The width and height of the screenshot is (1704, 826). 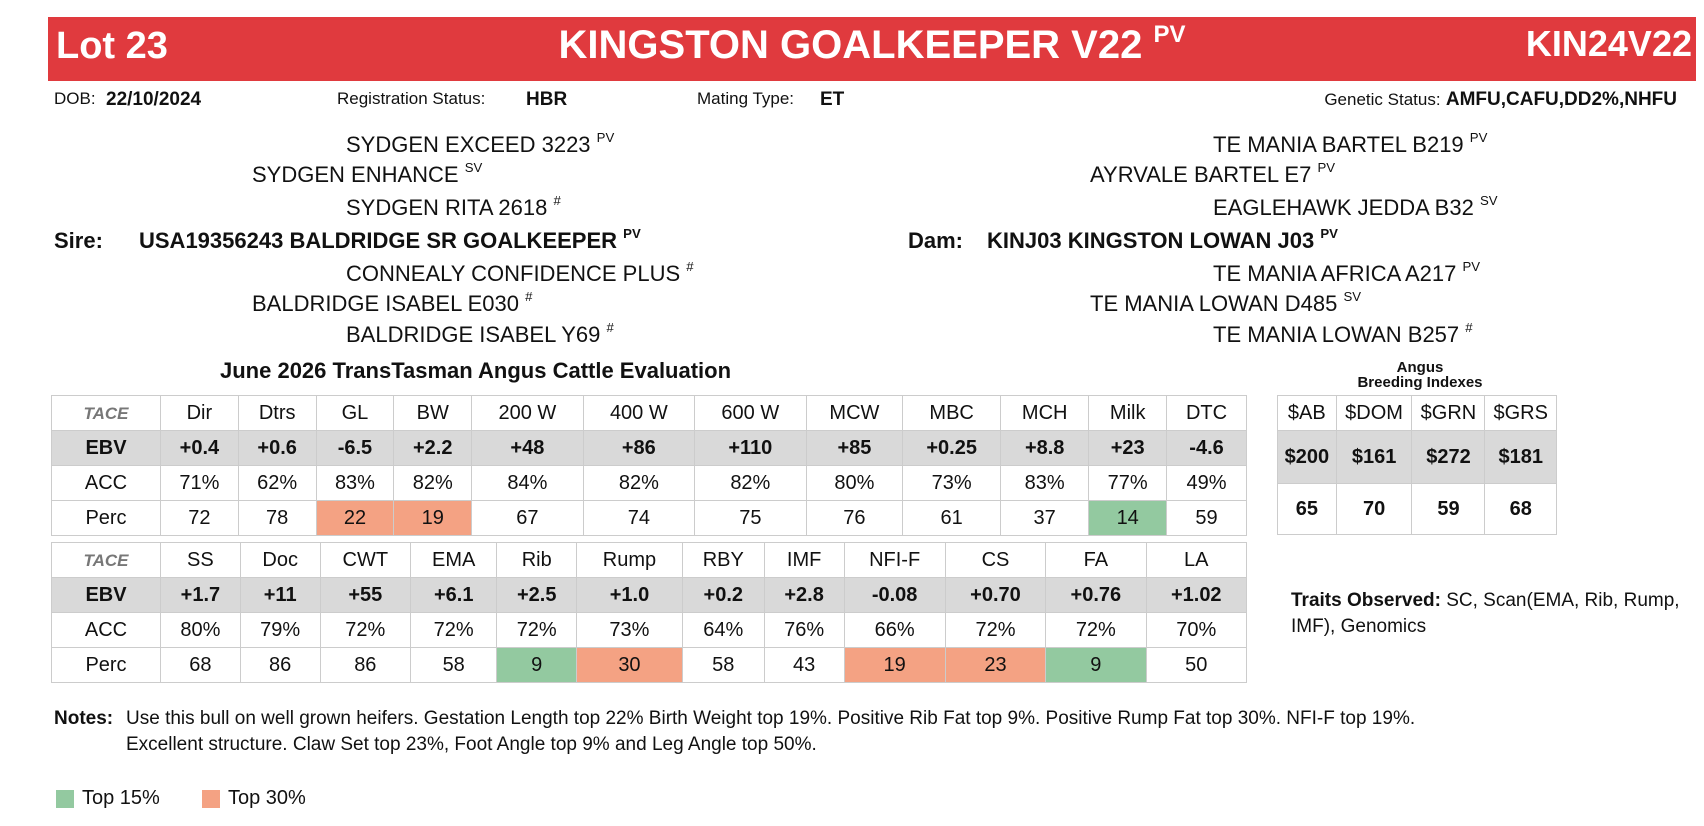 What do you see at coordinates (1045, 413) in the screenshot?
I see `column-header: MCH` at bounding box center [1045, 413].